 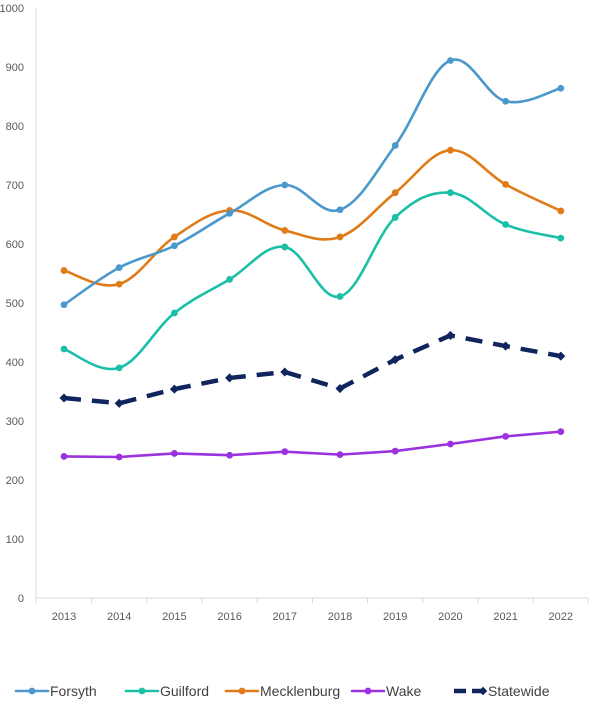 I want to click on y-tick-label: 700, so click(x=15, y=186).